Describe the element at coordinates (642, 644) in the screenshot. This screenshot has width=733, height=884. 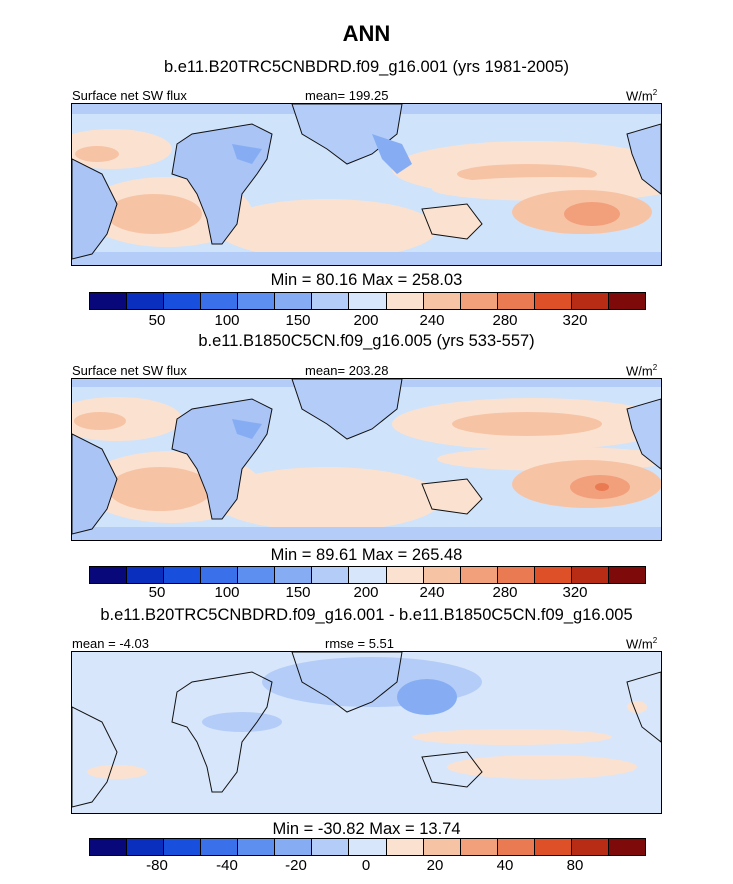
I see `panel3-units-label: W/m2` at that location.